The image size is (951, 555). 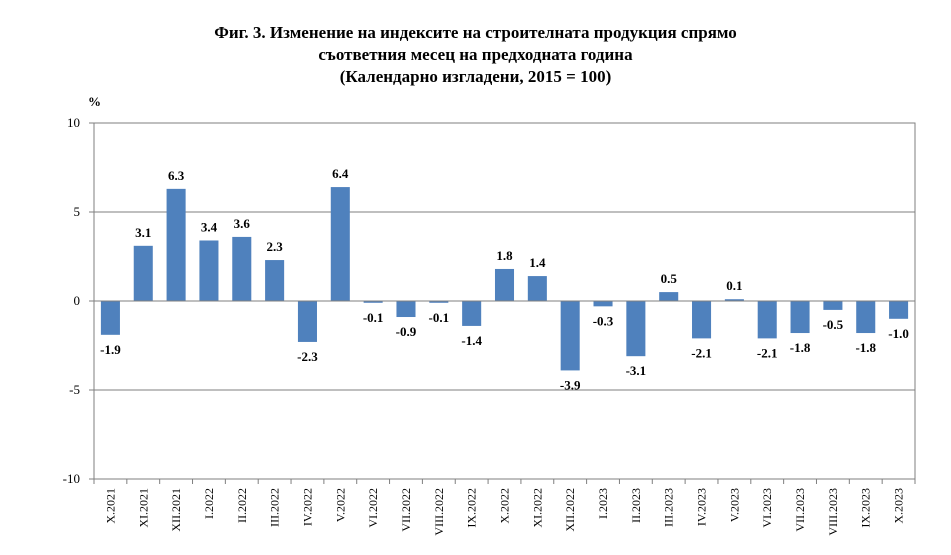 I want to click on y-axis-unit-label: %, so click(x=94, y=101).